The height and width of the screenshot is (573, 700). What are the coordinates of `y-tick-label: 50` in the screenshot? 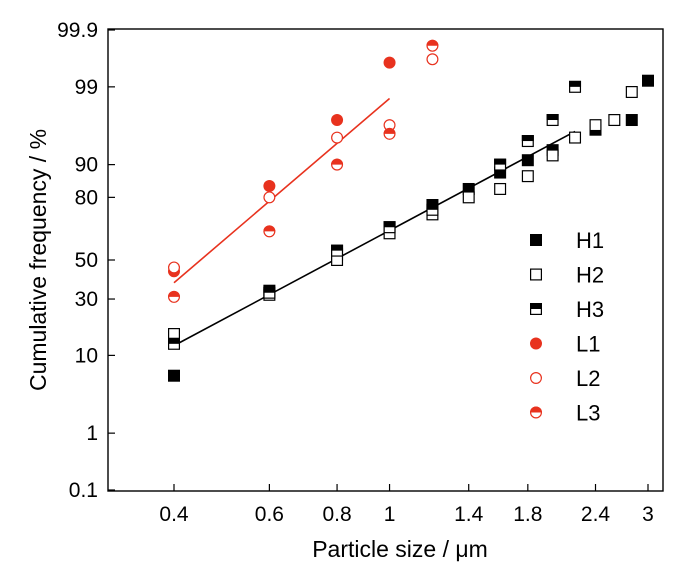 It's located at (86, 260).